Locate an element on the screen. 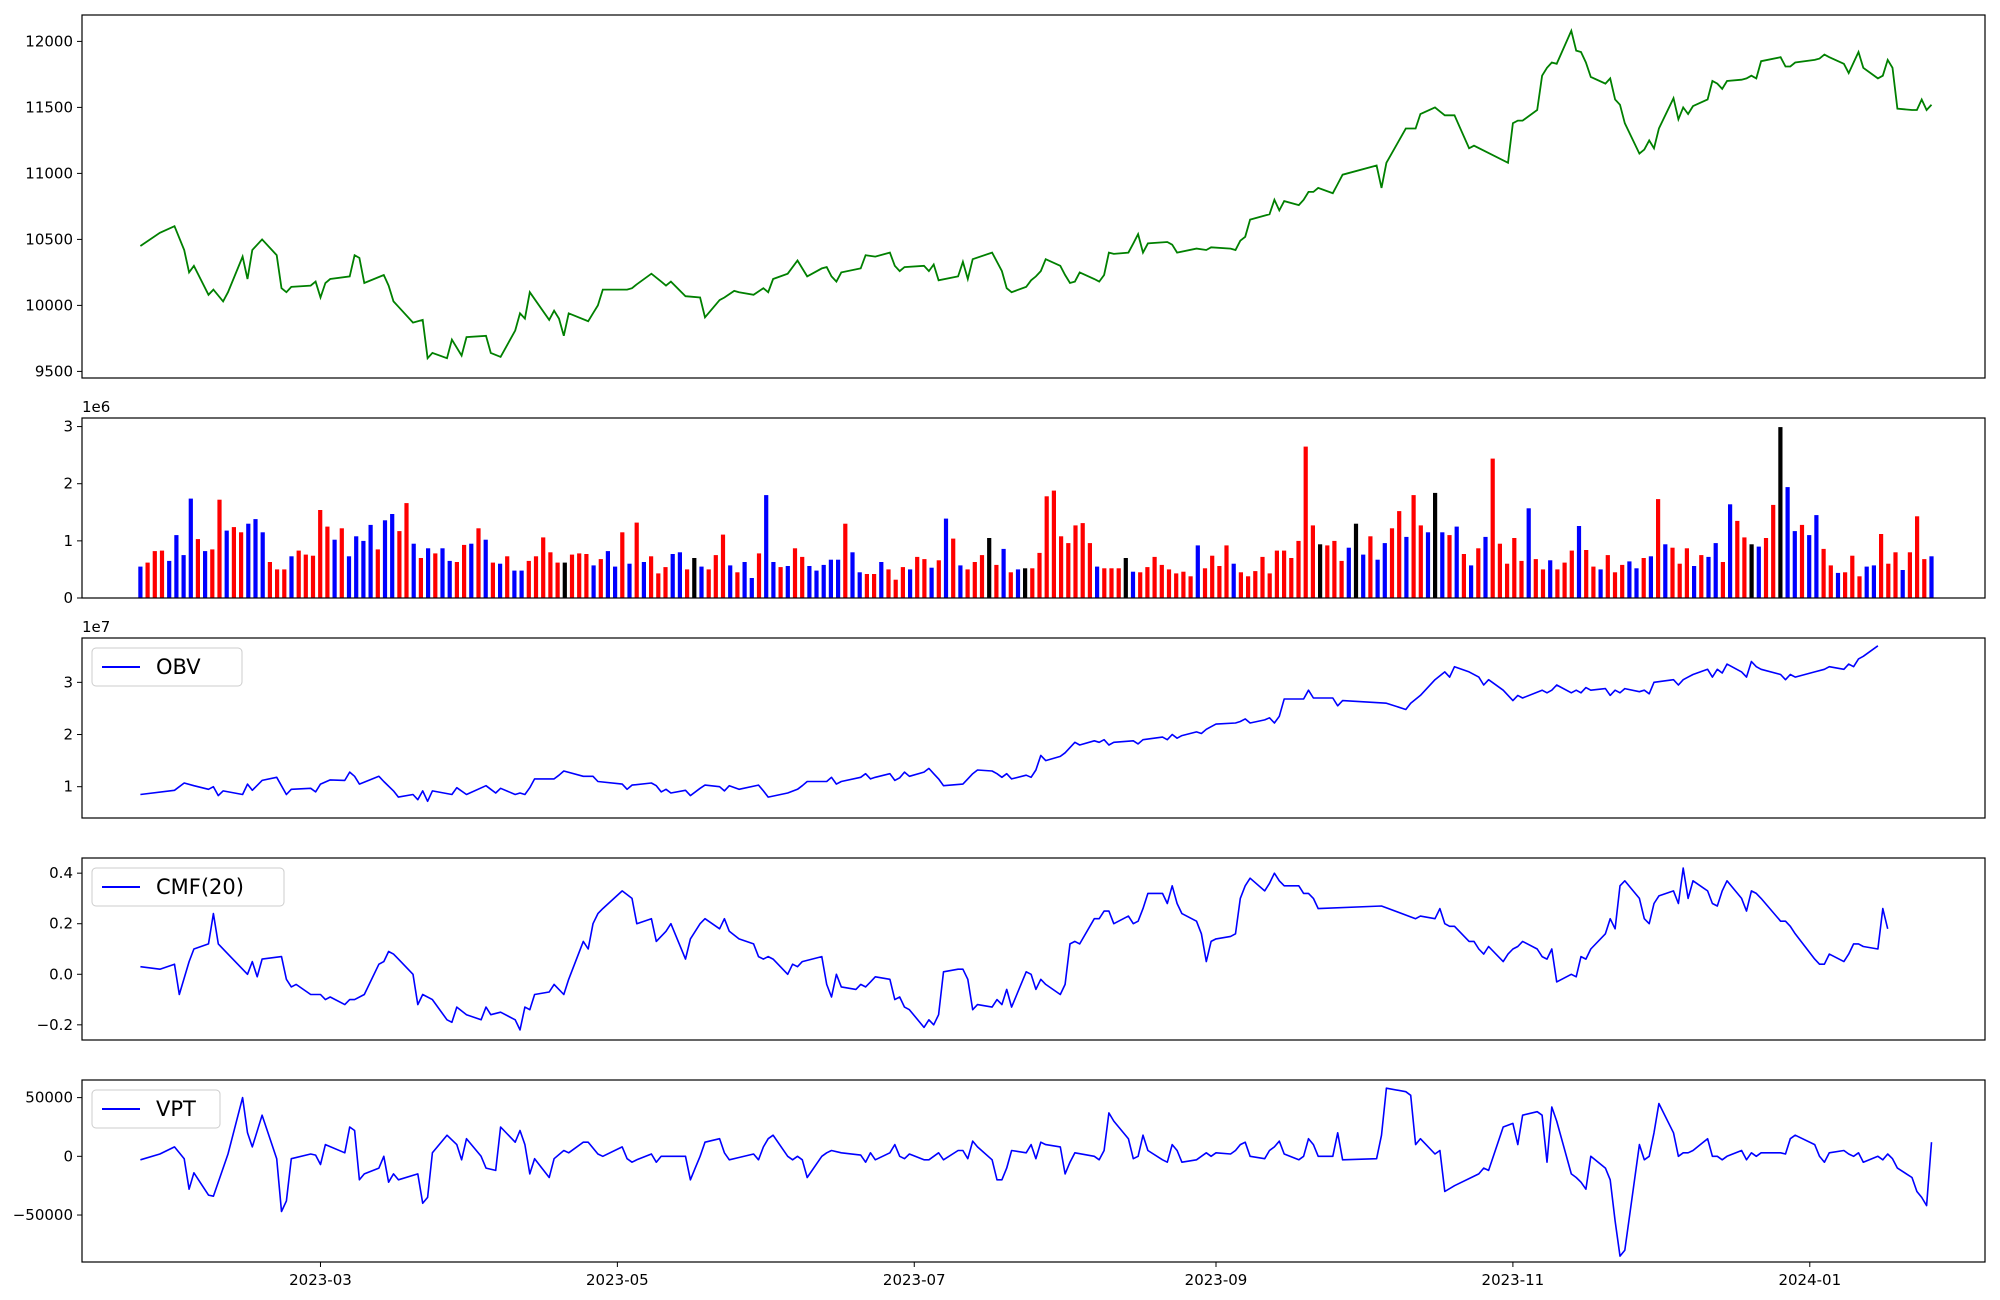 This screenshot has height=1300, width=2000. vpt-ytick-label: 0 is located at coordinates (68, 1156).